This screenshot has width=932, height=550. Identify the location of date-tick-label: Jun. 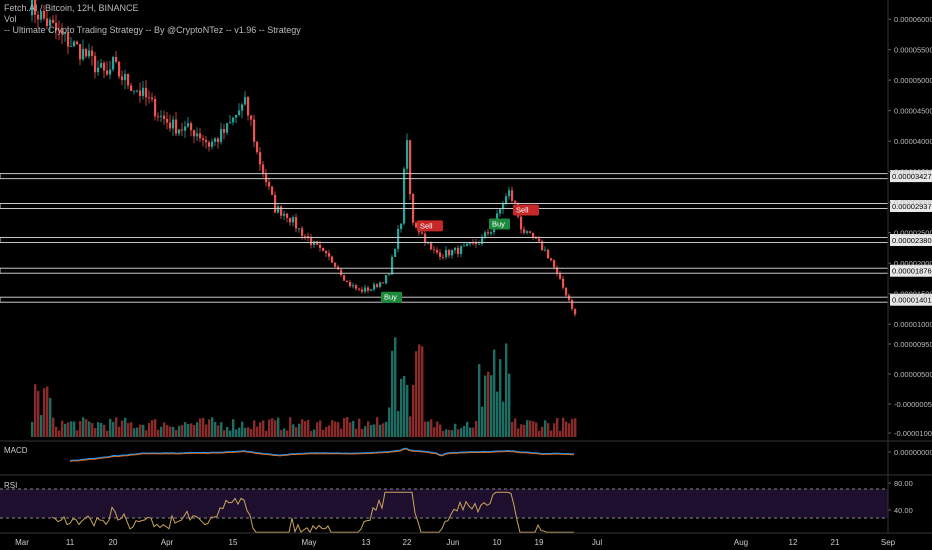
(453, 542).